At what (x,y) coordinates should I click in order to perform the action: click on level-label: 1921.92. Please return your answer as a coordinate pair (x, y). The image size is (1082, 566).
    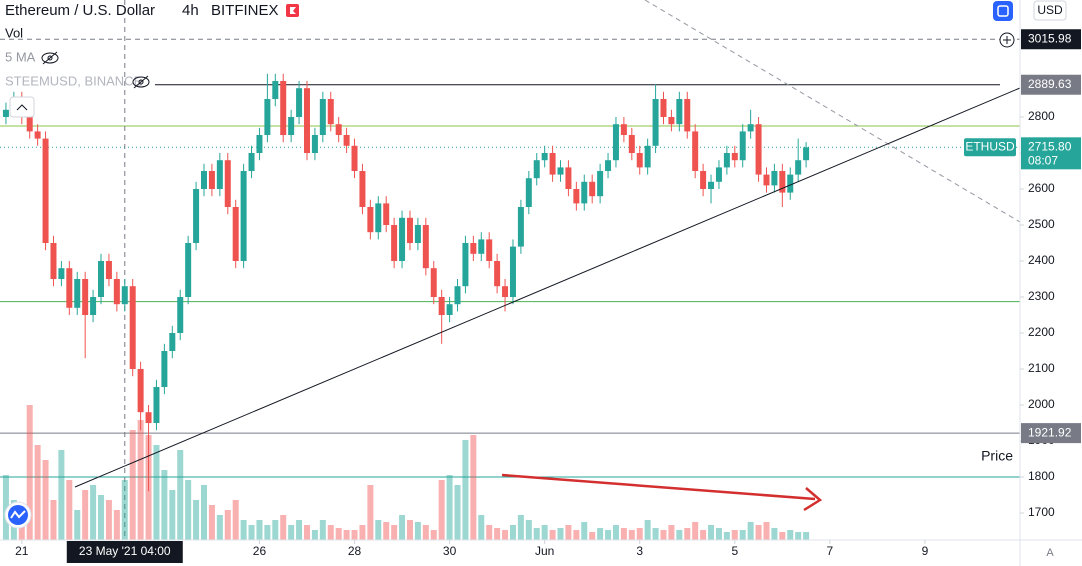
    Looking at the image, I should click on (1050, 432).